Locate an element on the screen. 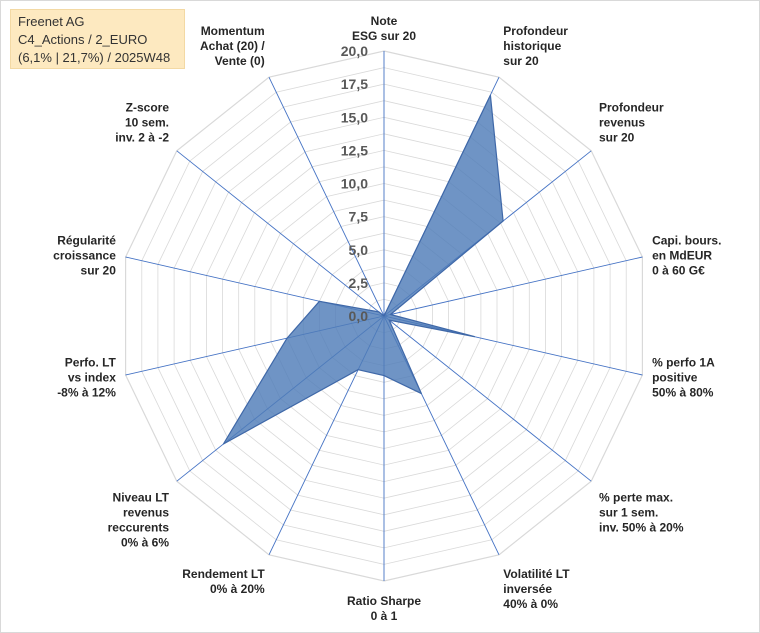  axis-label-line: 0 à 60 G€ is located at coordinates (678, 270).